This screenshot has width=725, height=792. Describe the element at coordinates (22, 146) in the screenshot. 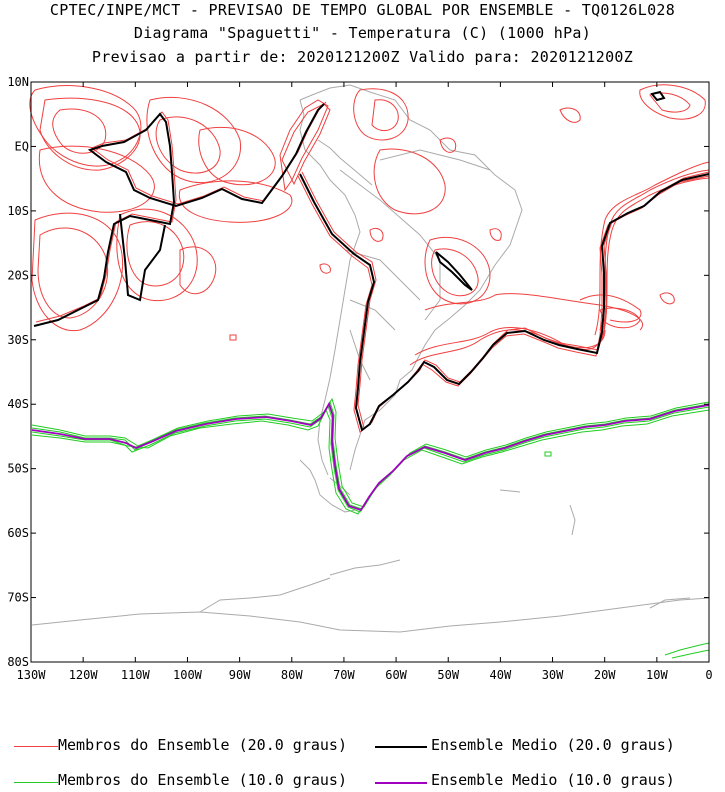

I see `lat-label: EQ` at that location.